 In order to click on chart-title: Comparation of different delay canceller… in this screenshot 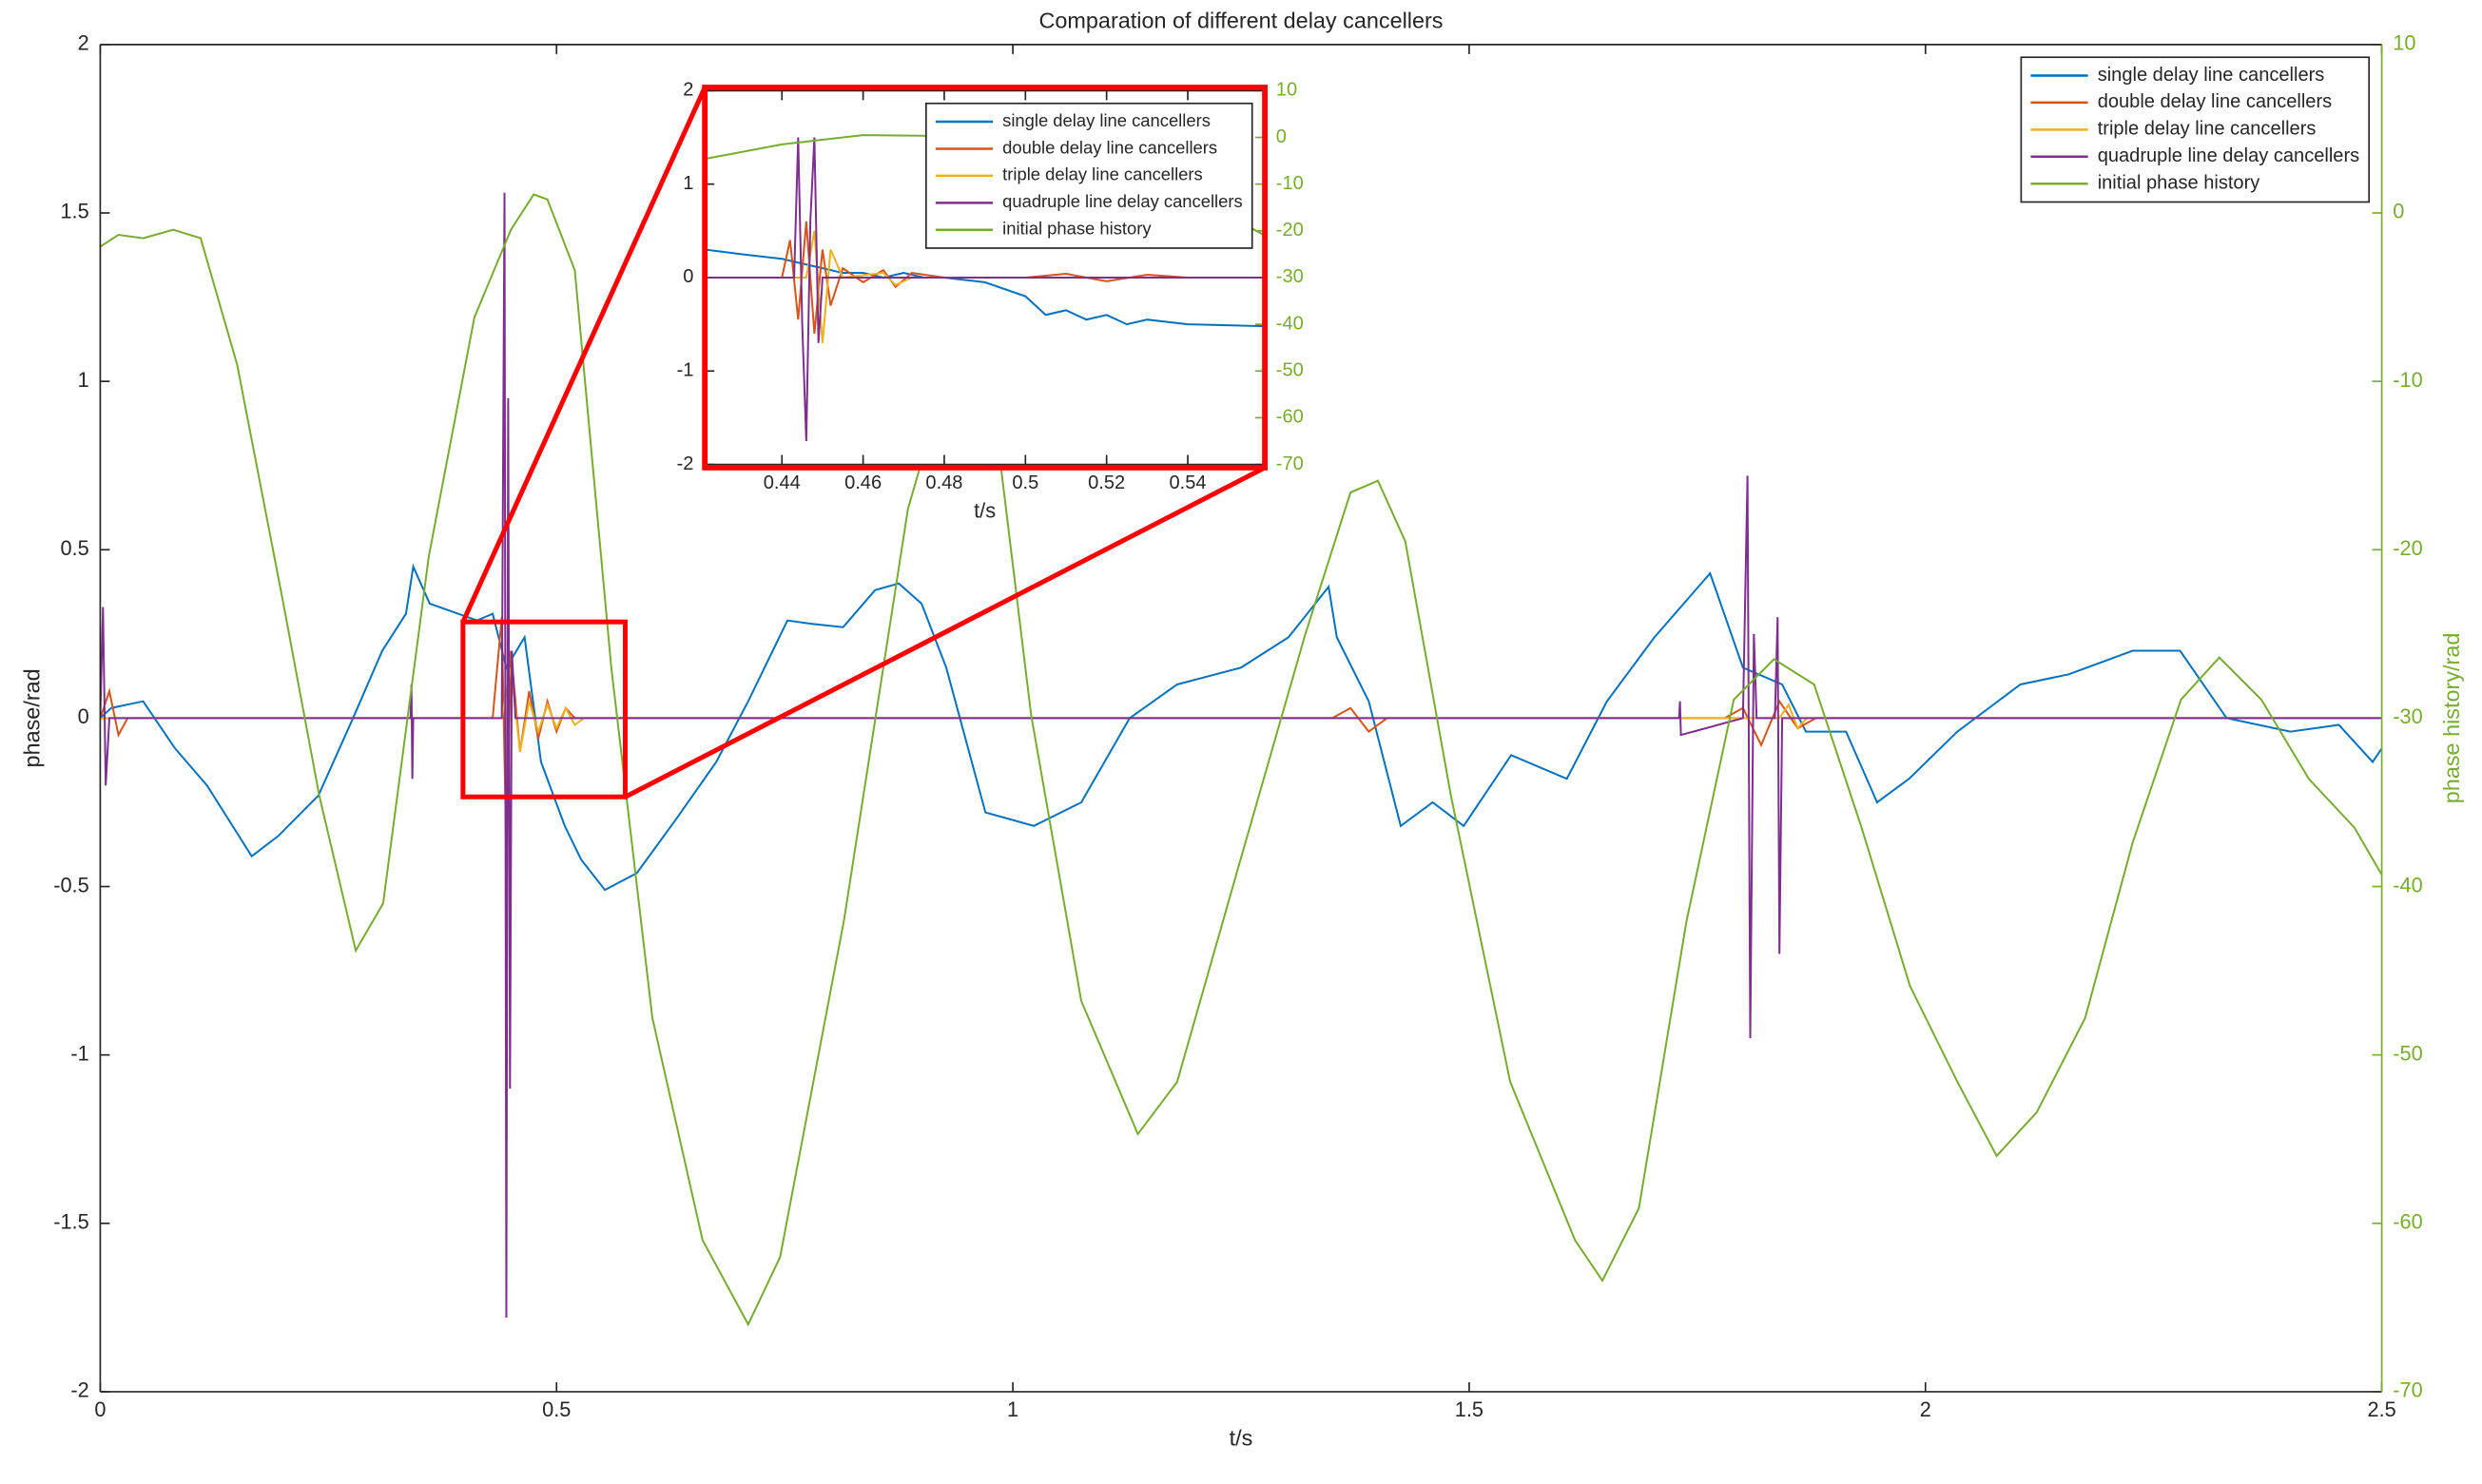, I will do `click(1240, 21)`.